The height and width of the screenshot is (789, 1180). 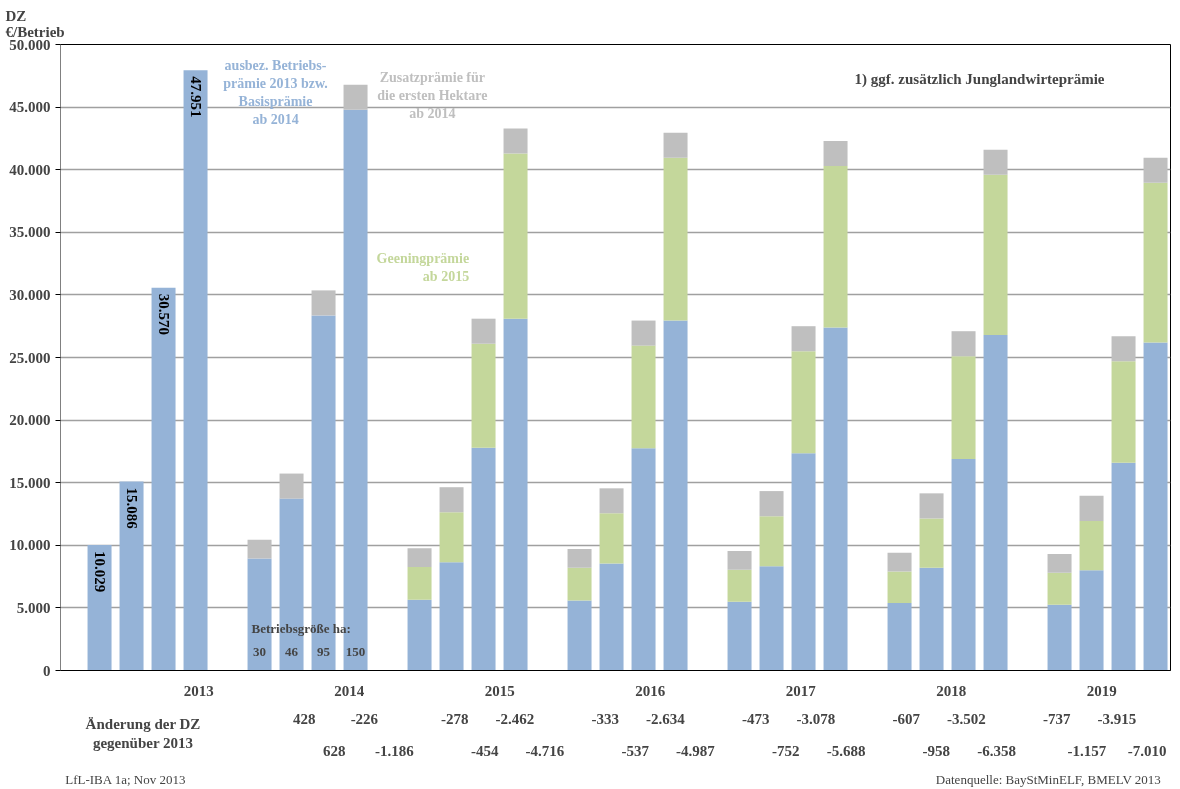 I want to click on text: -3.502, so click(x=966, y=718).